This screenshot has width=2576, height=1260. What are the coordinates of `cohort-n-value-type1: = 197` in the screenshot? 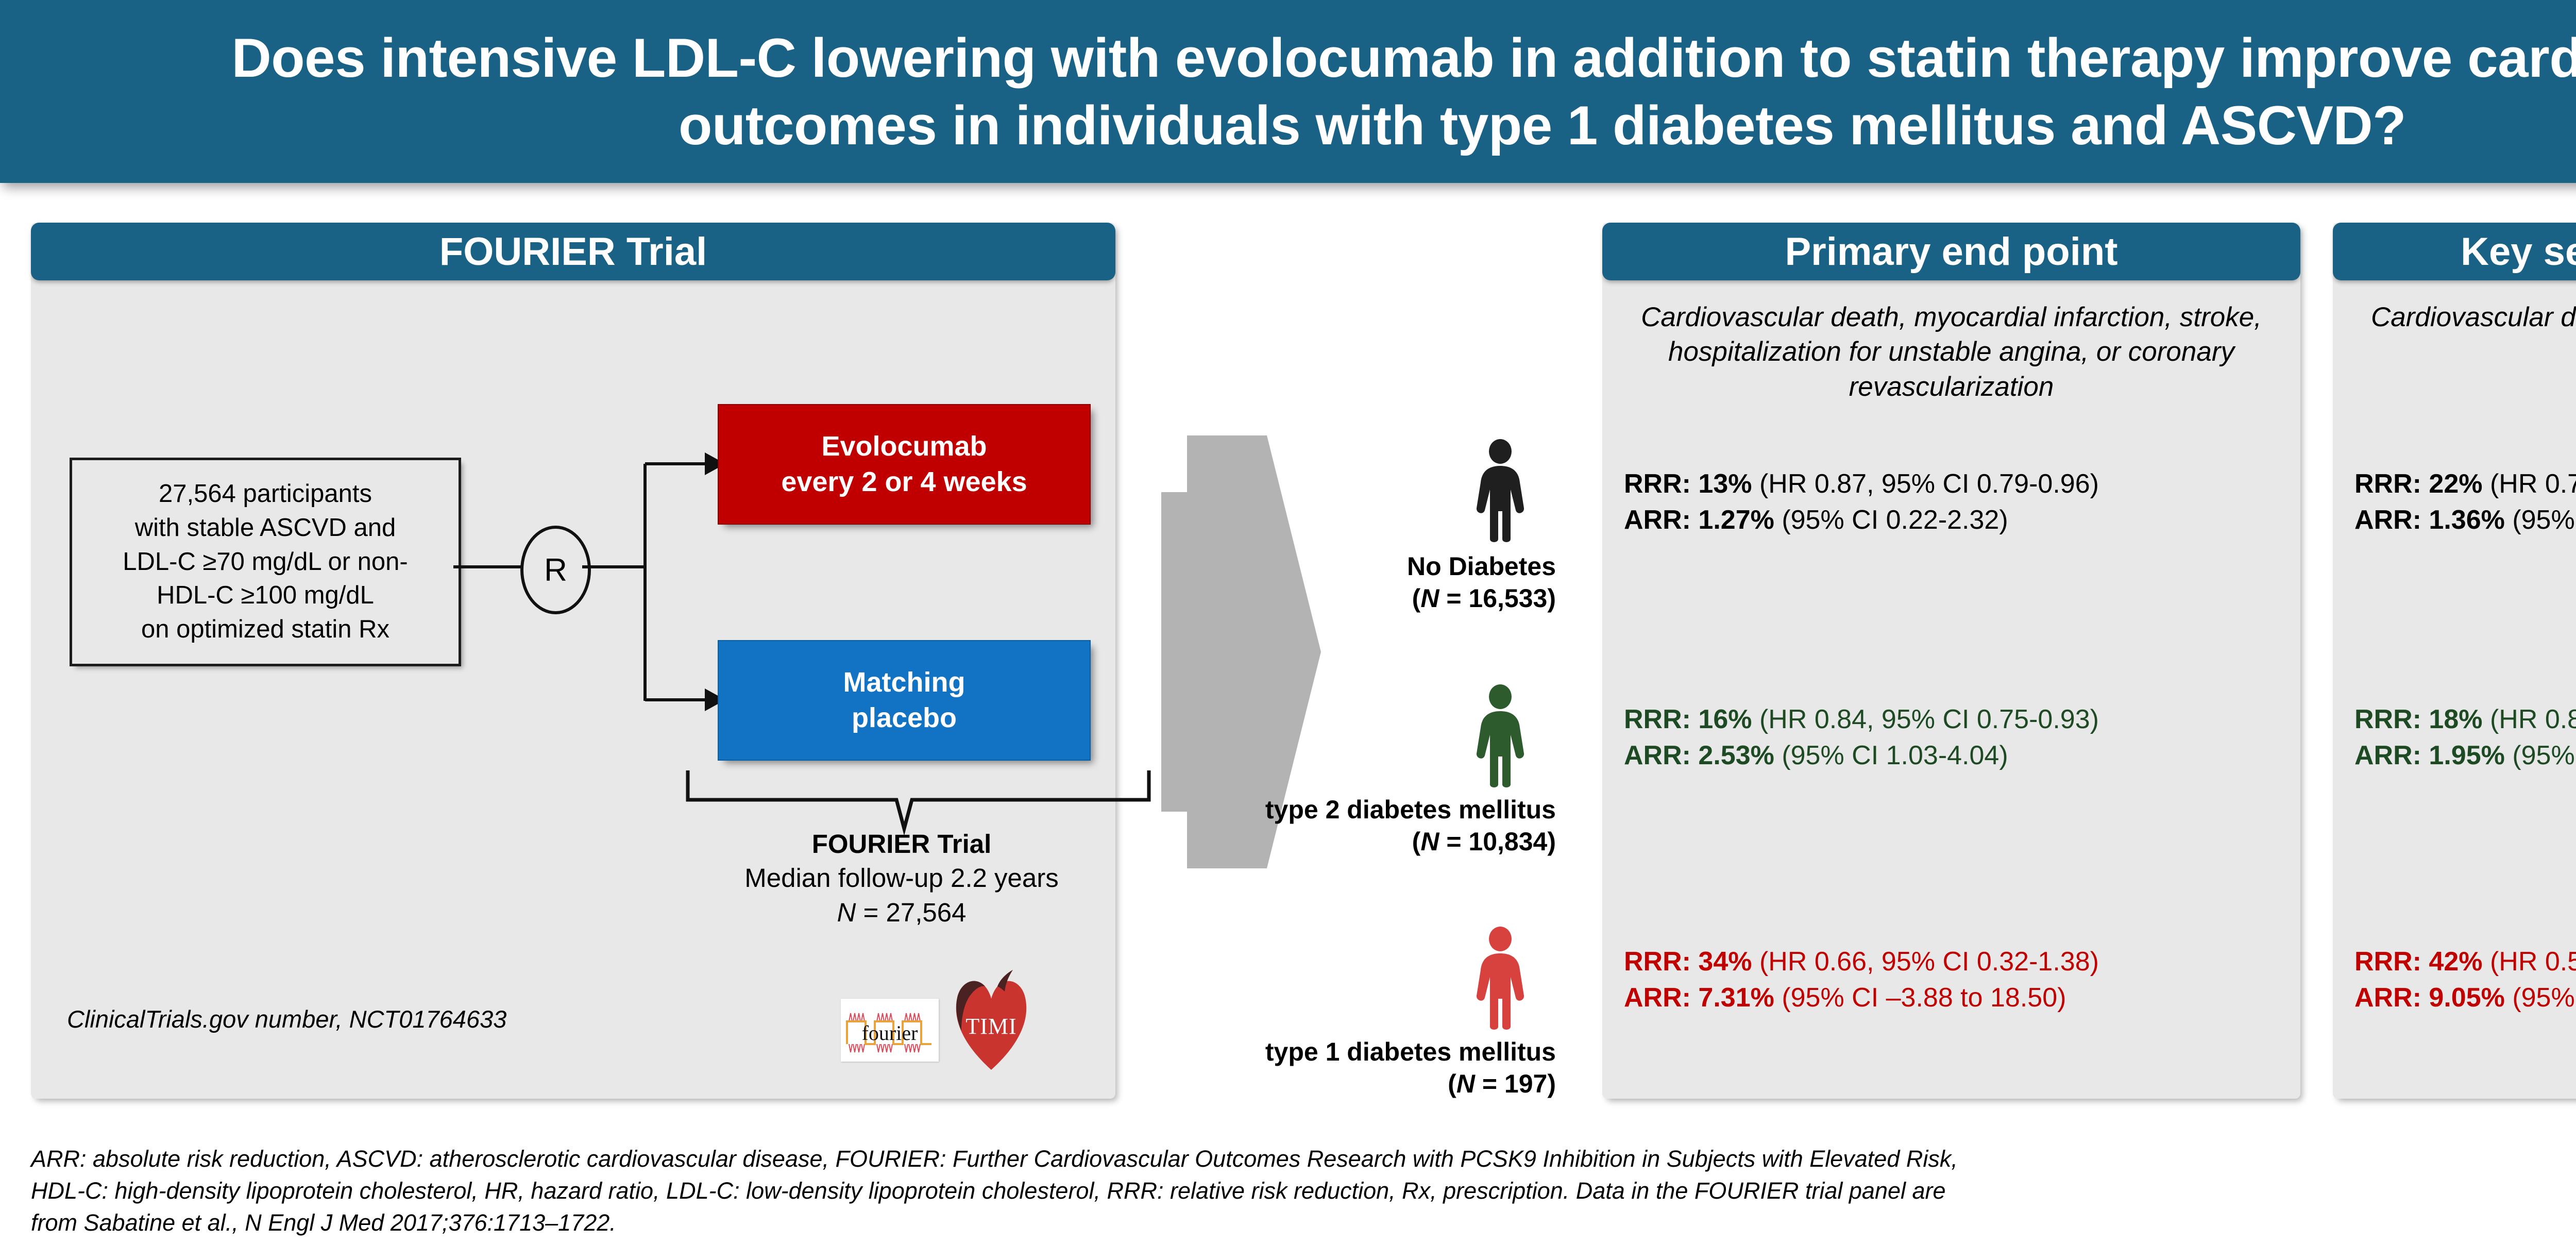 It's located at (1511, 1083).